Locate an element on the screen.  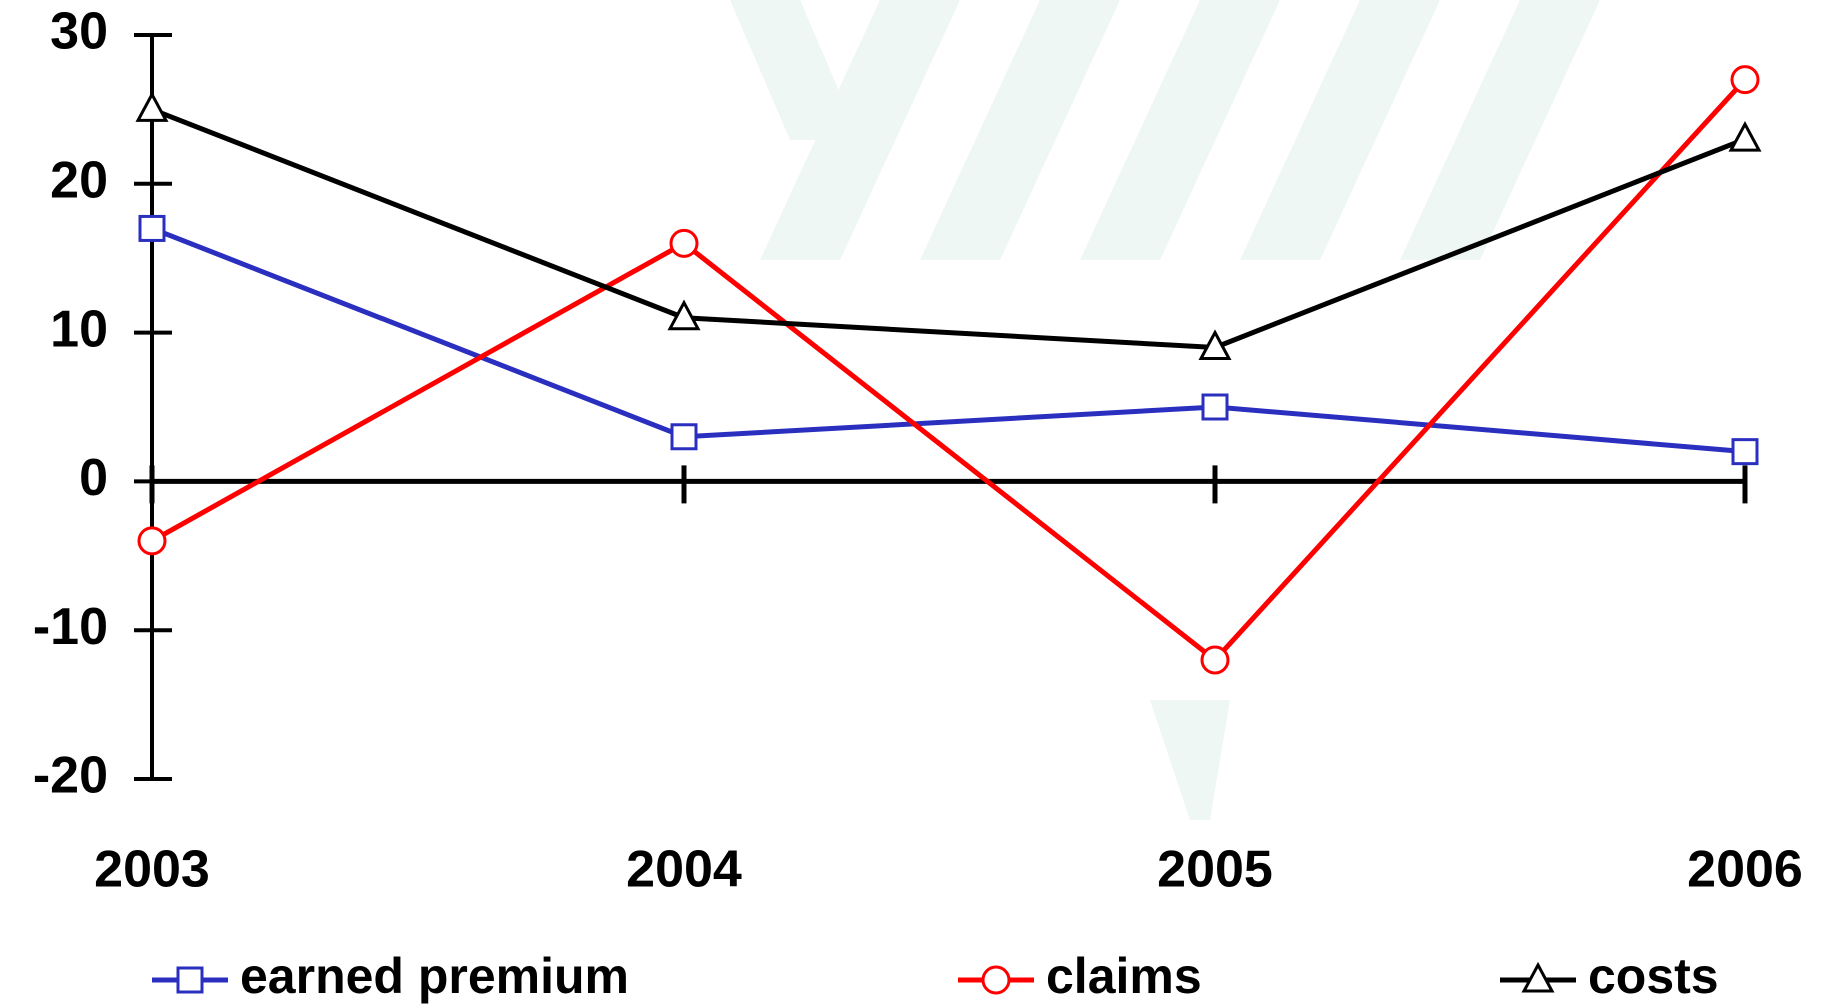
y-tick-label: -20 is located at coordinates (70, 776).